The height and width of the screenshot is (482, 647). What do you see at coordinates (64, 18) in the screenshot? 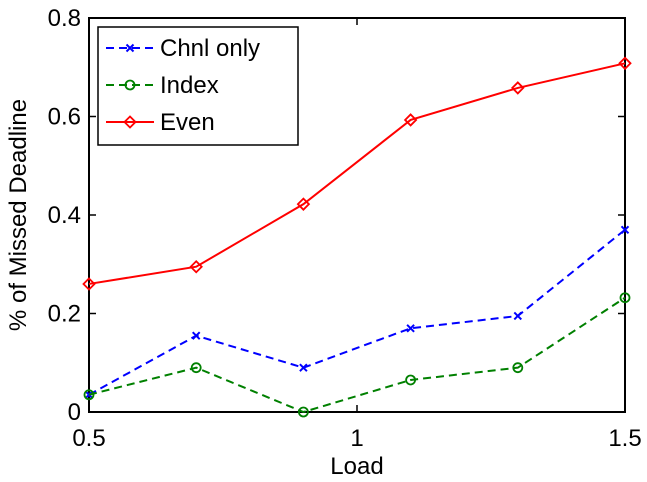
I see `y-tick-label: 0.8` at bounding box center [64, 18].